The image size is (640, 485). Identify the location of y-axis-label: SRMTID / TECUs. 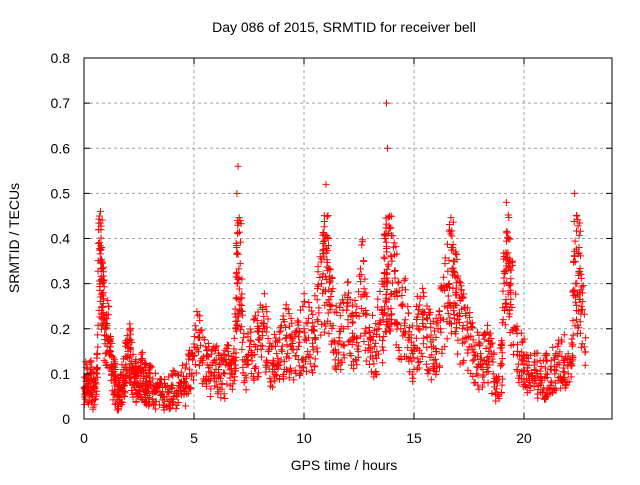
(14, 238).